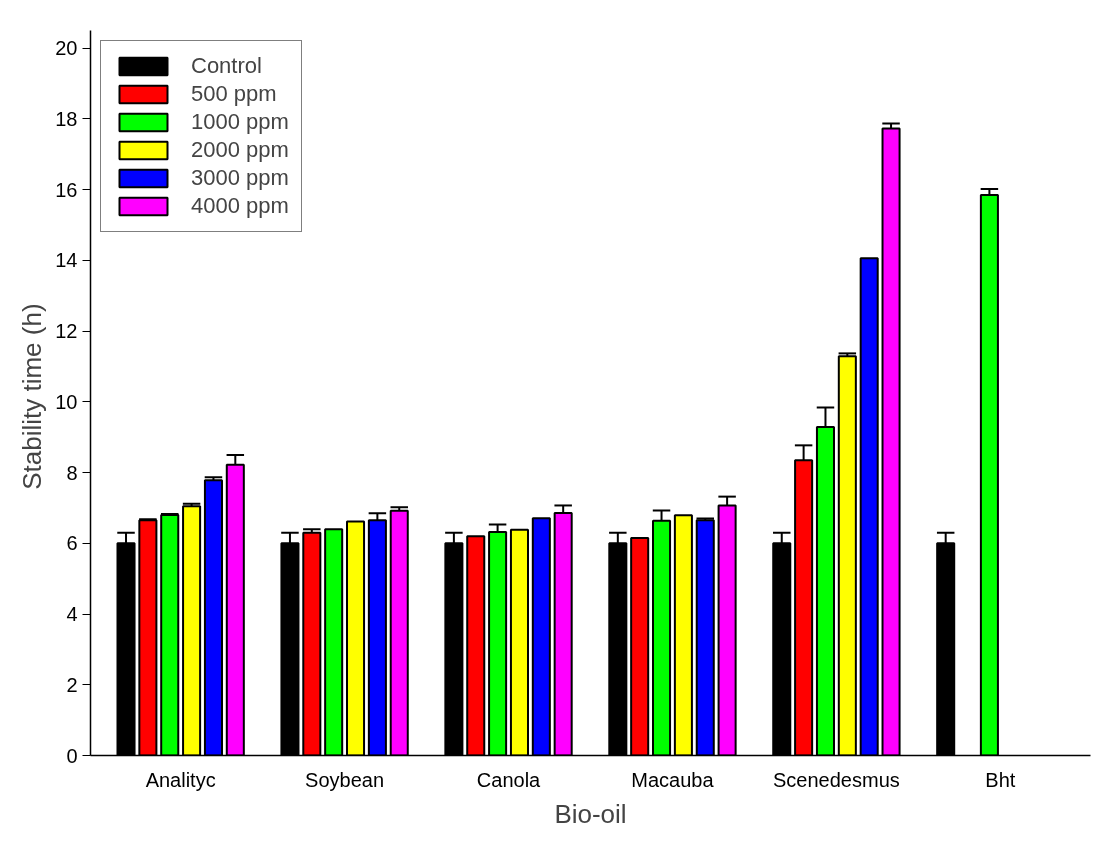 This screenshot has width=1113, height=849. I want to click on x-tick-label: Macauba, so click(673, 779).